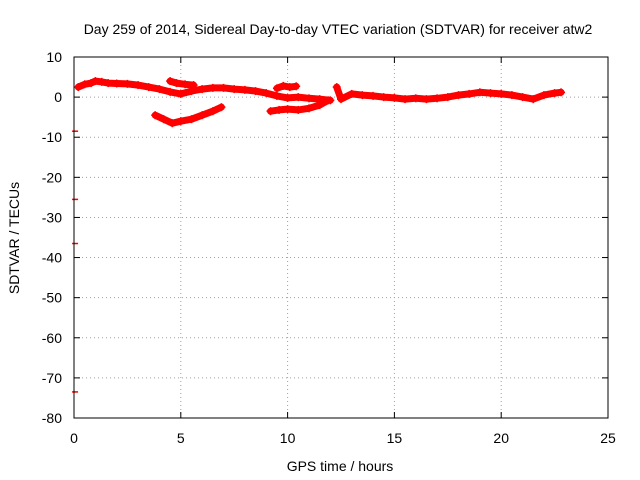 The width and height of the screenshot is (640, 480). What do you see at coordinates (288, 438) in the screenshot?
I see `x-tick-label: 10` at bounding box center [288, 438].